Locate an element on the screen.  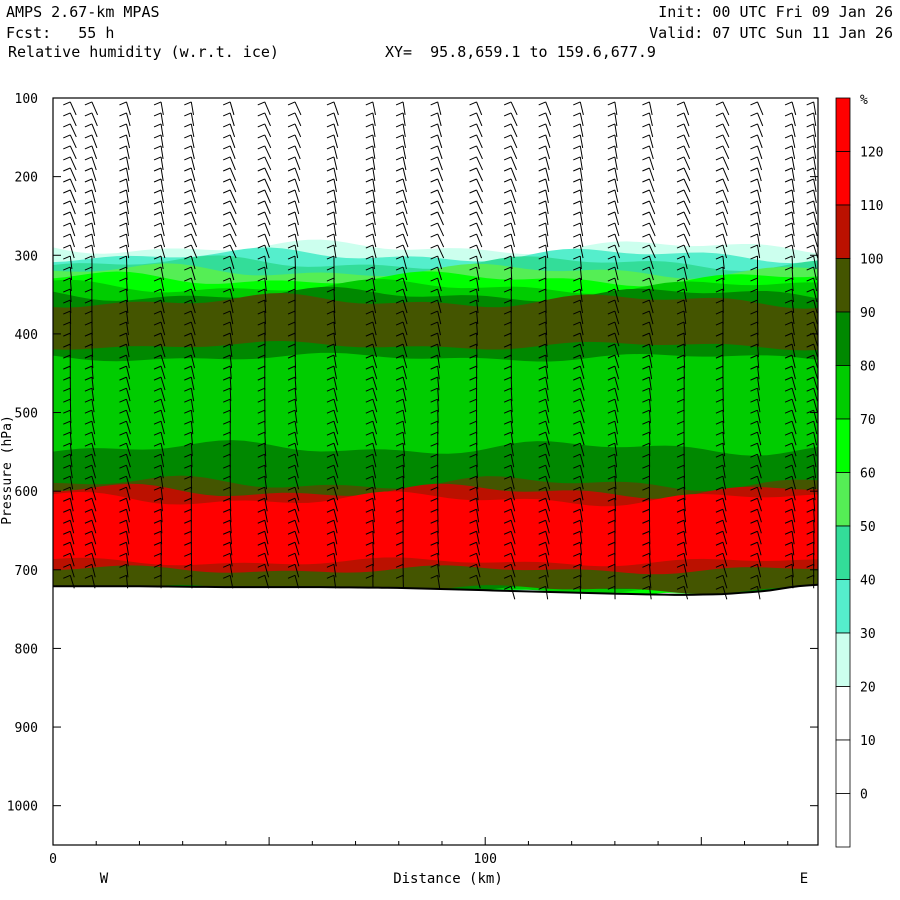
colorbar-label: 20 is located at coordinates (868, 688).